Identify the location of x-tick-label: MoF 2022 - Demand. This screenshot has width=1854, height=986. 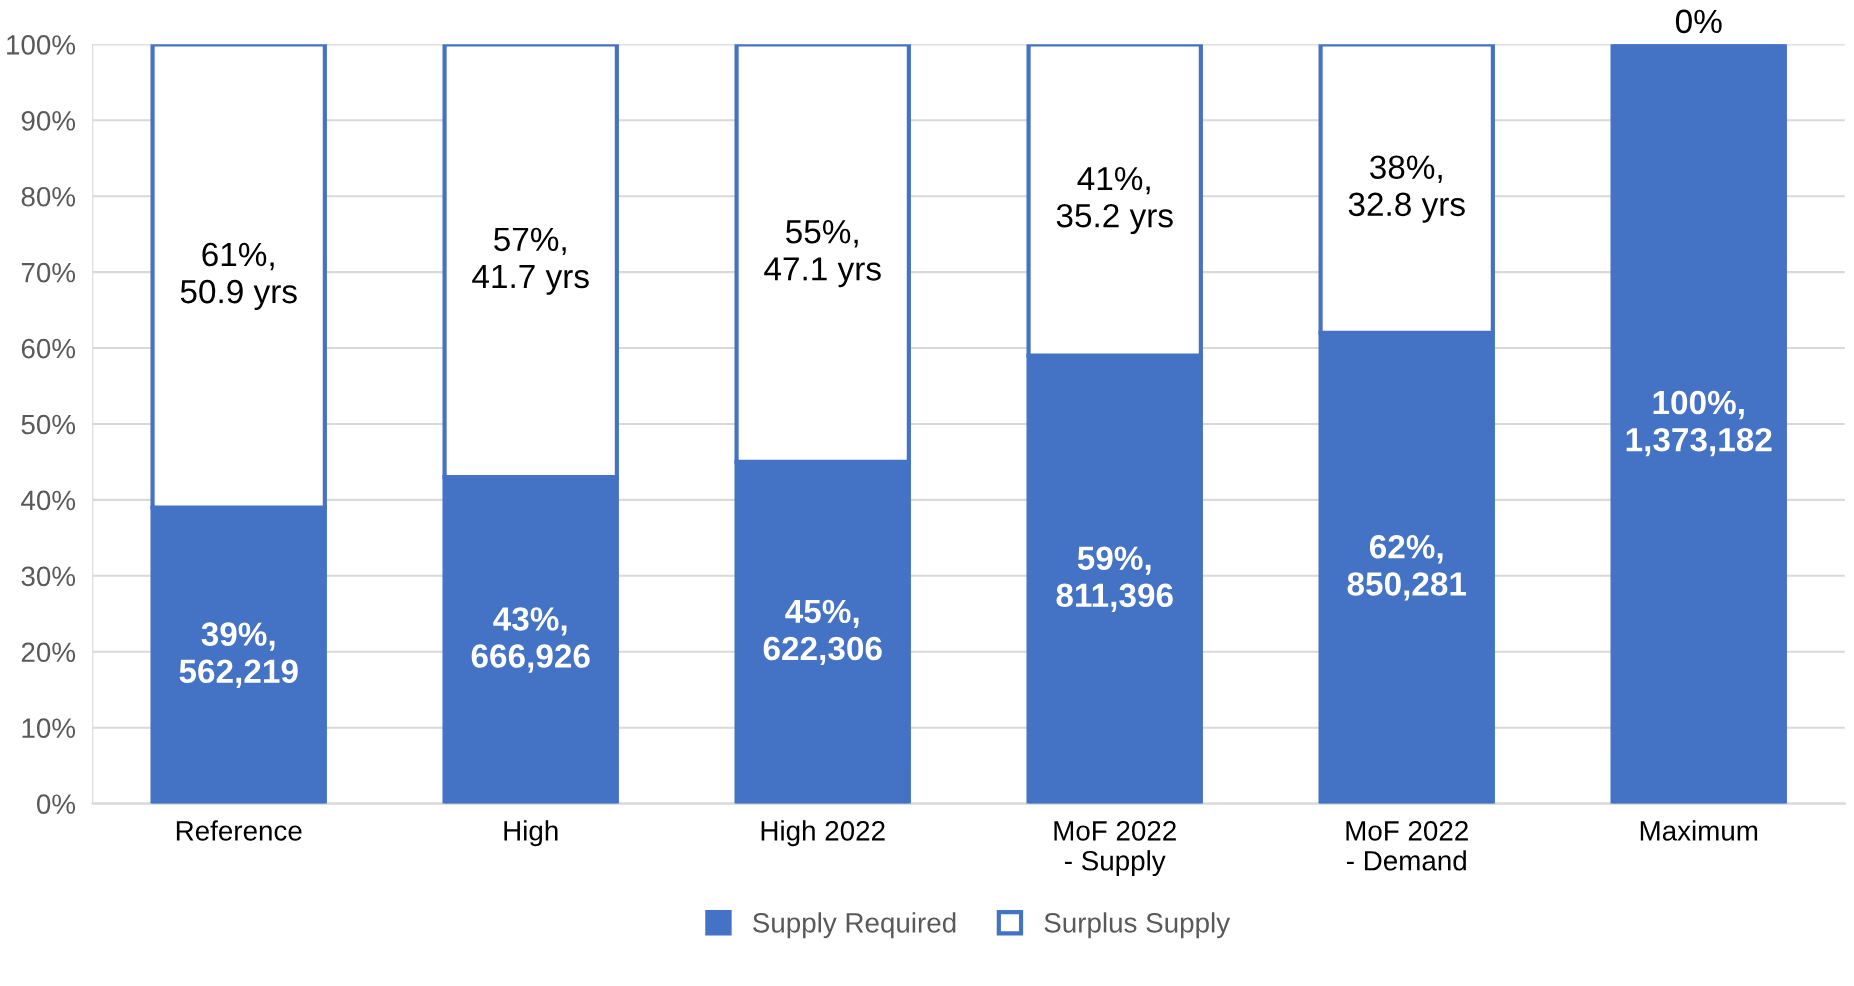
(1407, 845).